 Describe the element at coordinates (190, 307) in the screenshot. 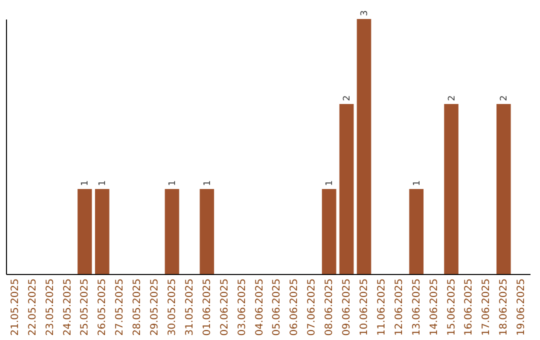

I see `x-tick-label: 31.05.2025` at that location.